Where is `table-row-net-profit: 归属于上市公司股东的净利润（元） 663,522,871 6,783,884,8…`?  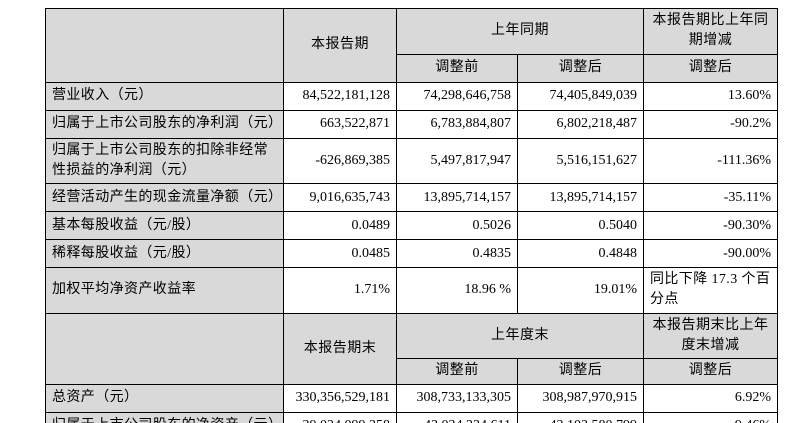 table-row-net-profit: 归属于上市公司股东的净利润（元） 663,522,871 6,783,884,8… is located at coordinates (411, 124).